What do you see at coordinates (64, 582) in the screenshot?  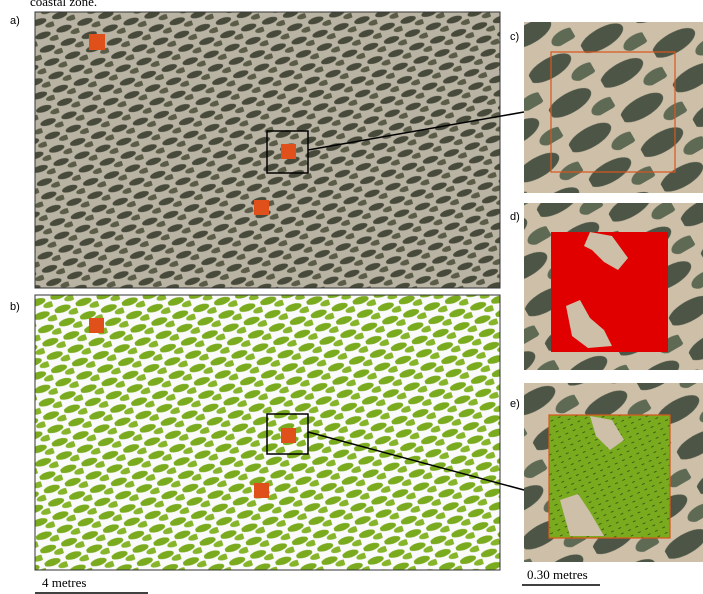 I see `scale-label: 4 metres` at bounding box center [64, 582].